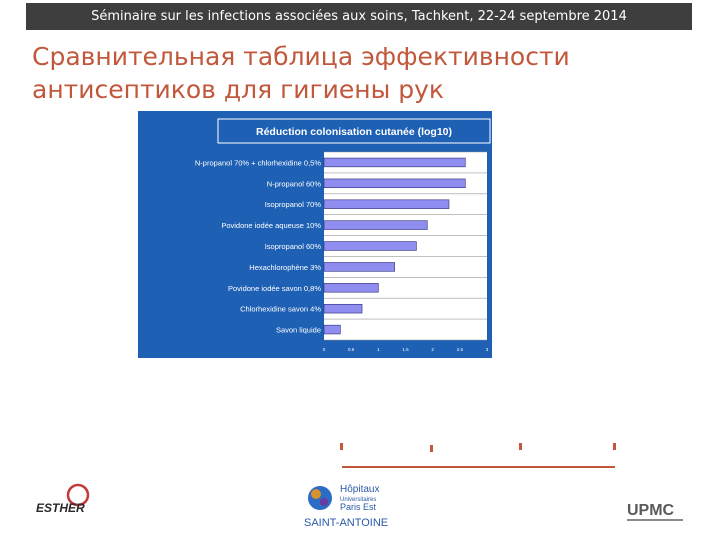 The width and height of the screenshot is (720, 540). What do you see at coordinates (358, 507) in the screenshot?
I see `hopitaux-text-3: Paris Est` at bounding box center [358, 507].